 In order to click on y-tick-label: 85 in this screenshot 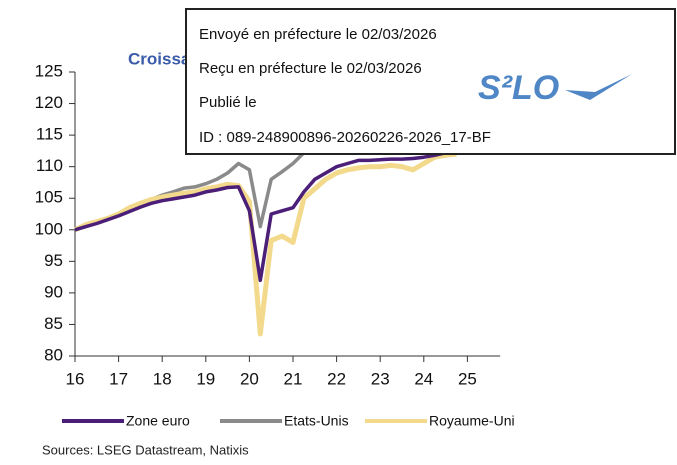, I will do `click(53, 323)`.